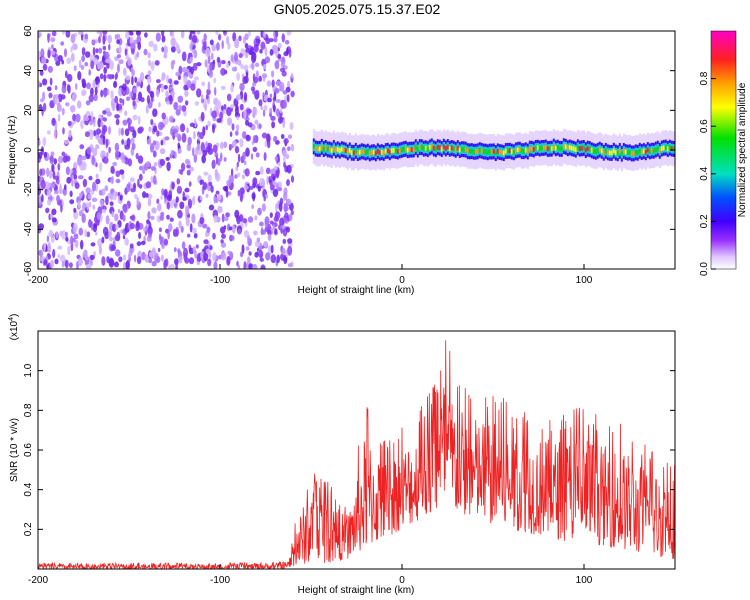 This screenshot has height=600, width=750. I want to click on colorbar-tick-label: 0.4, so click(704, 173).